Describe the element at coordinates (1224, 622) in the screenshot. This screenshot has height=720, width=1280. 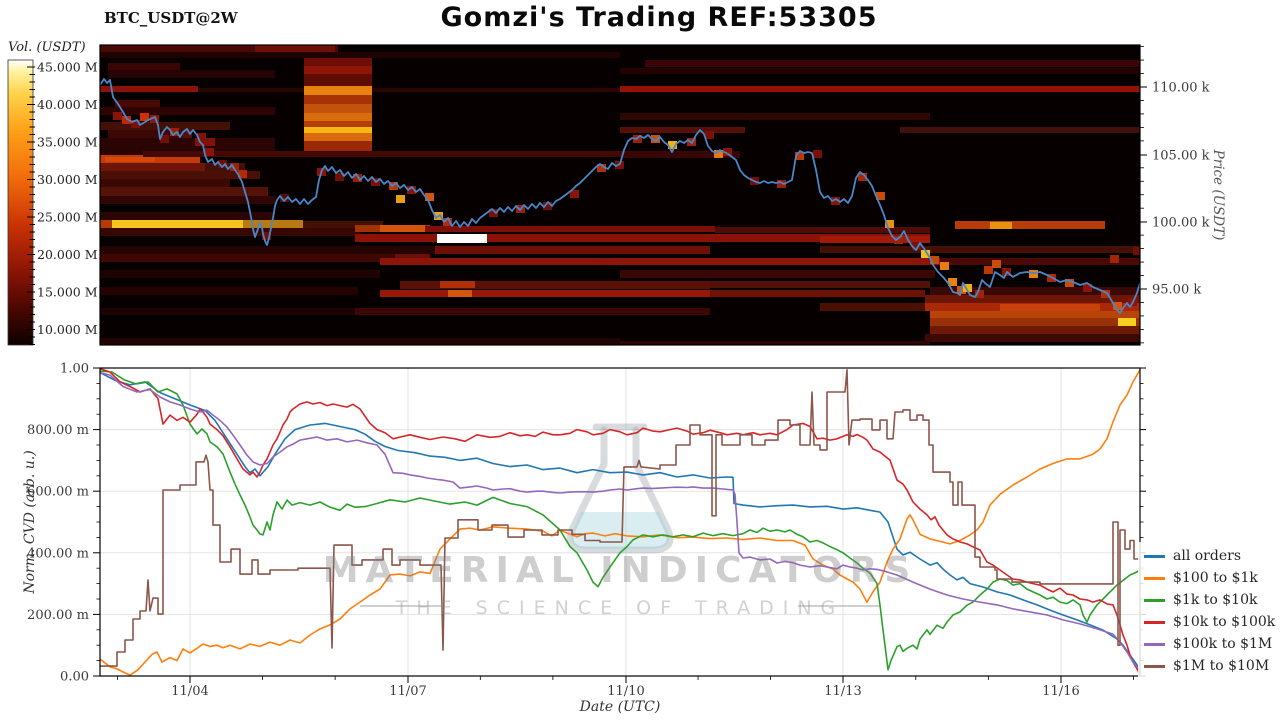
I see `legend-label: $10k to $100k` at that location.